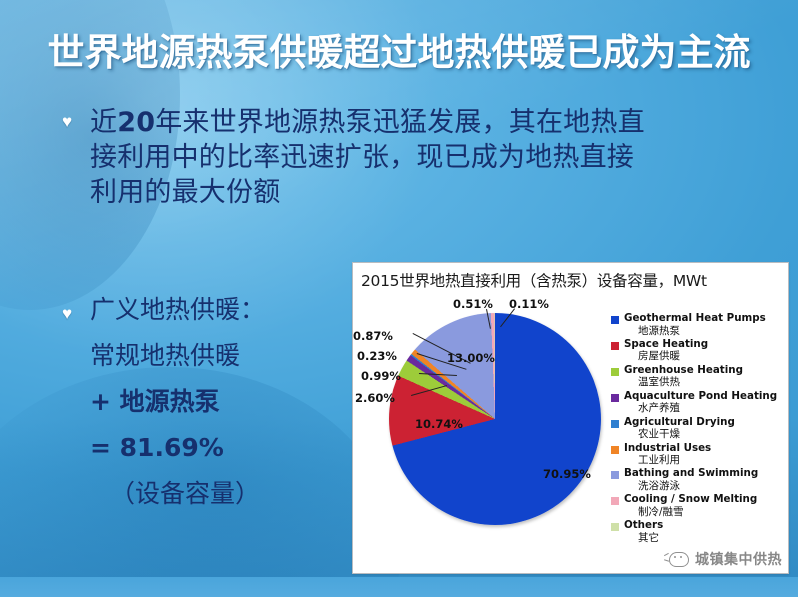 The width and height of the screenshot is (798, 597). What do you see at coordinates (165, 355) in the screenshot?
I see `bullet-2-line-2: 常规地热供暖` at bounding box center [165, 355].